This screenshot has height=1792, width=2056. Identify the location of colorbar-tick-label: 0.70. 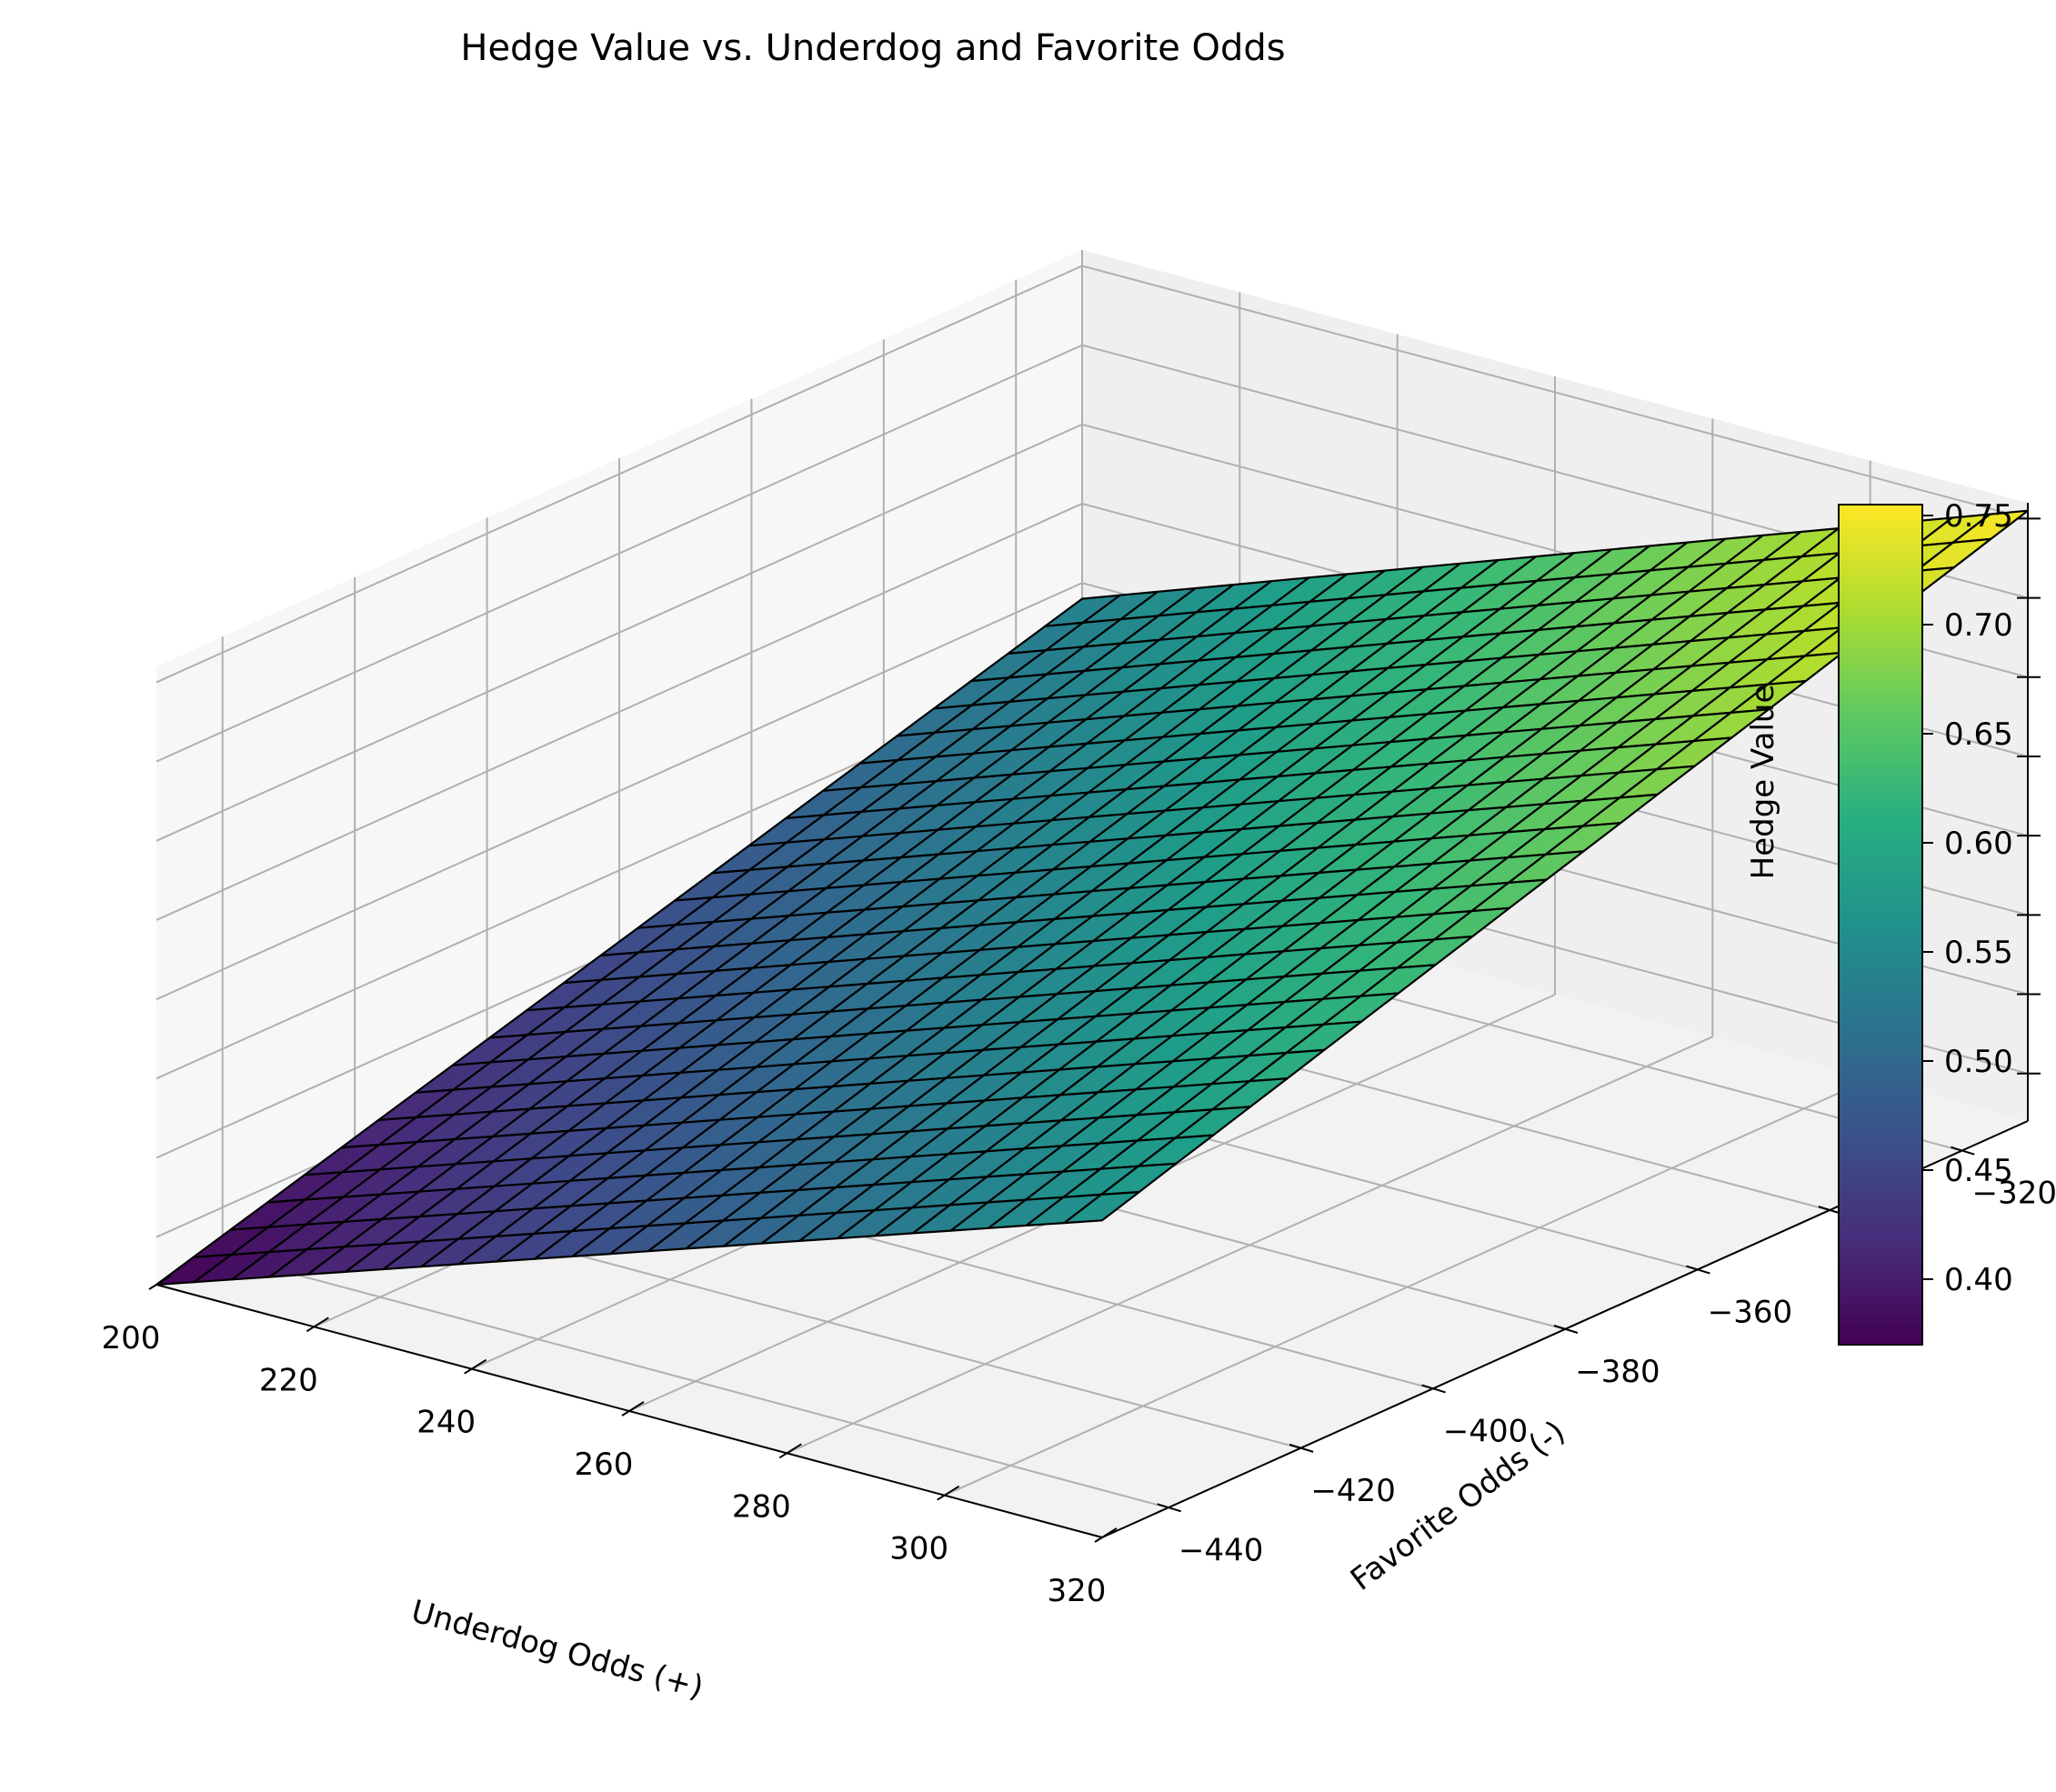
(1979, 625).